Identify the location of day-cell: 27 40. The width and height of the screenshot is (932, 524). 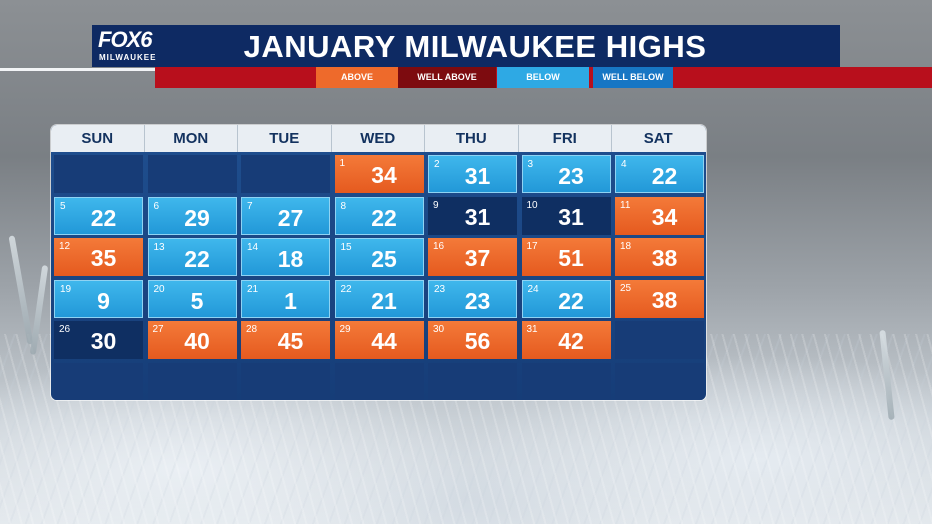
(192, 340).